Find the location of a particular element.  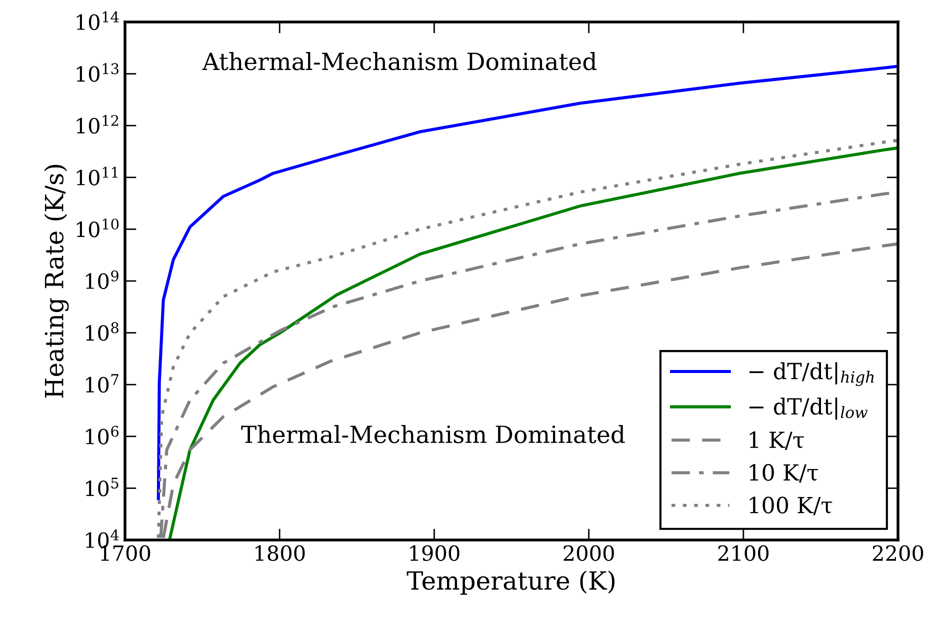

y-tick-label: 10$^{12}$ is located at coordinates (97, 124).